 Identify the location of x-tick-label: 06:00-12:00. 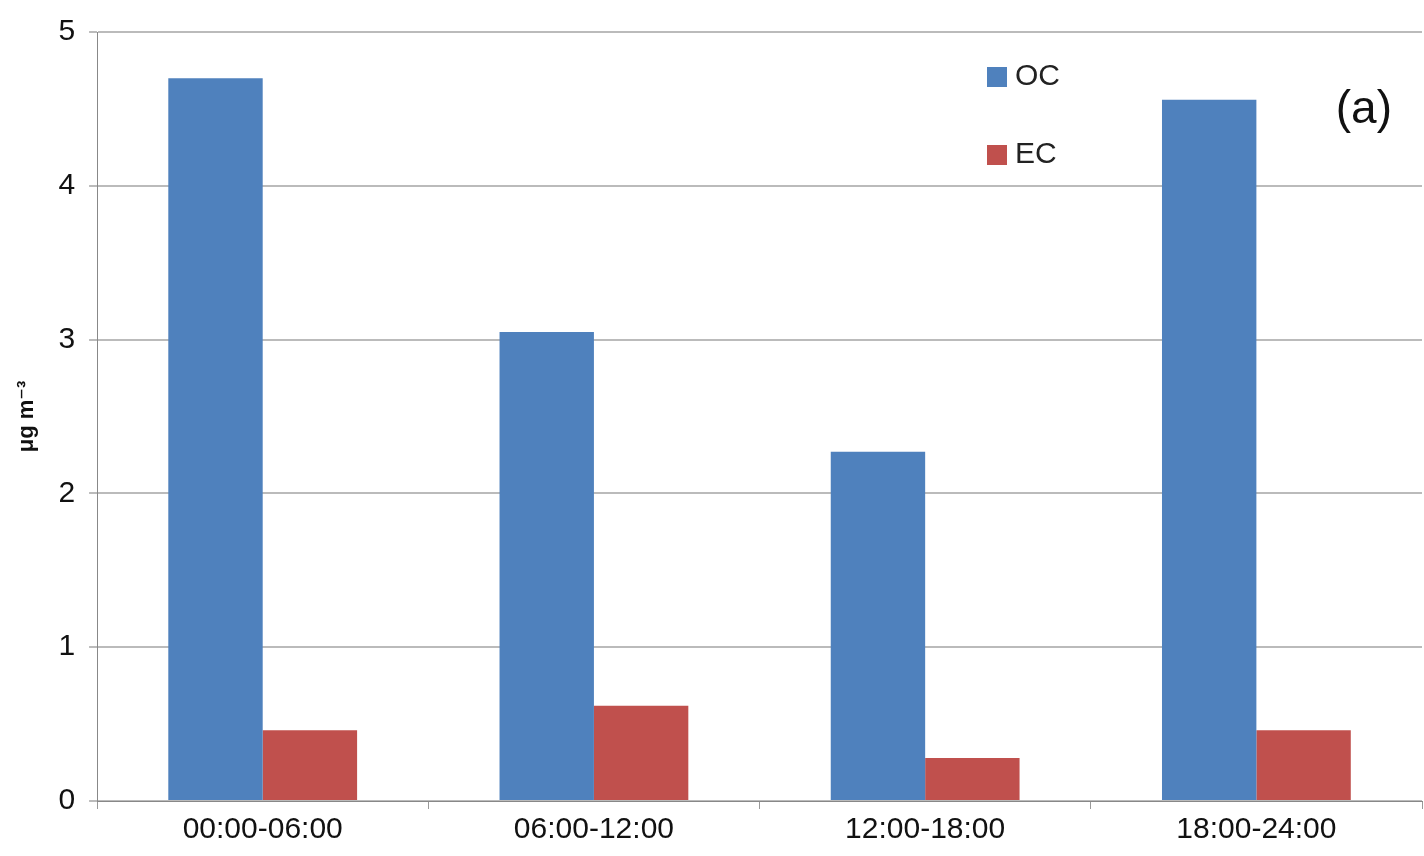
(593, 828).